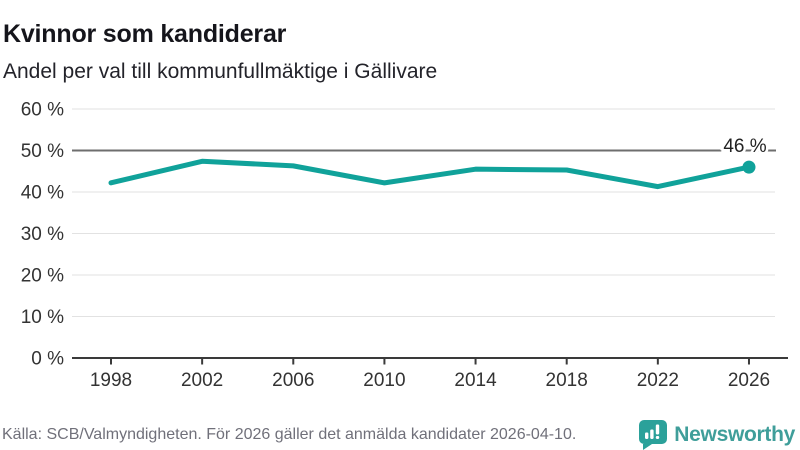  What do you see at coordinates (47, 359) in the screenshot?
I see `y-tick-label: 0 %` at bounding box center [47, 359].